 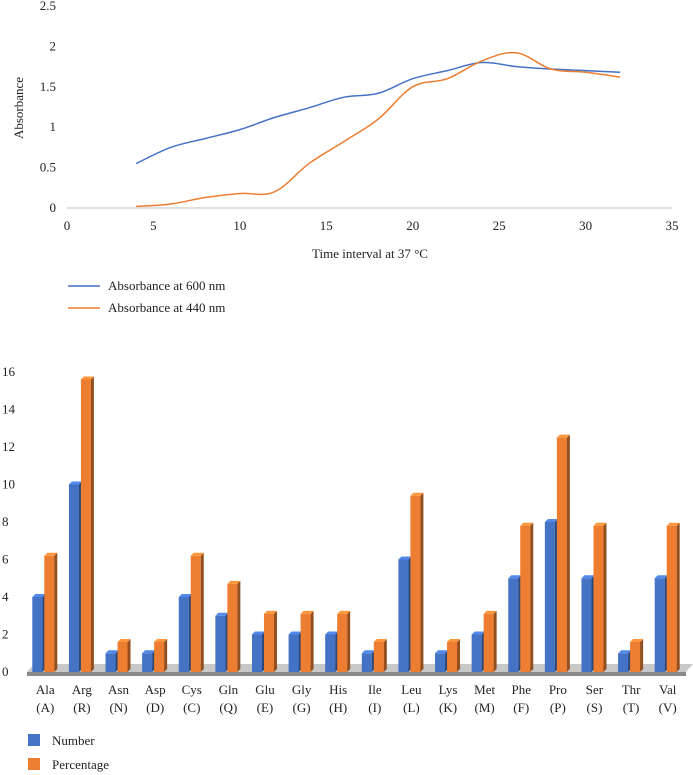 What do you see at coordinates (368, 661) in the screenshot?
I see `bar-number-ile` at bounding box center [368, 661].